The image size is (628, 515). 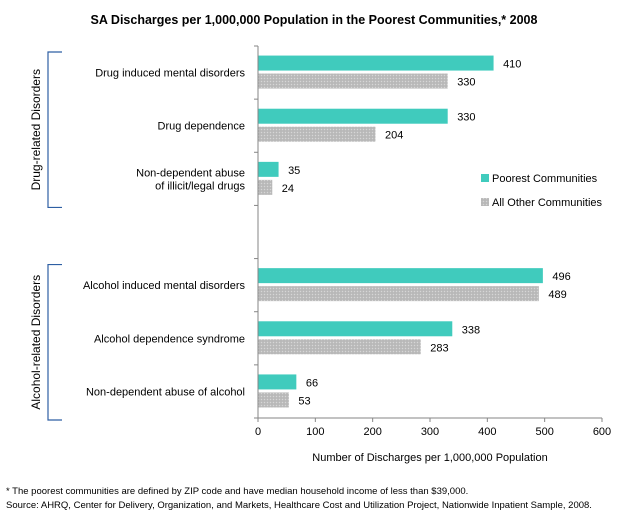 What do you see at coordinates (164, 286) in the screenshot?
I see `category-label: Alcohol induced mental disorders` at bounding box center [164, 286].